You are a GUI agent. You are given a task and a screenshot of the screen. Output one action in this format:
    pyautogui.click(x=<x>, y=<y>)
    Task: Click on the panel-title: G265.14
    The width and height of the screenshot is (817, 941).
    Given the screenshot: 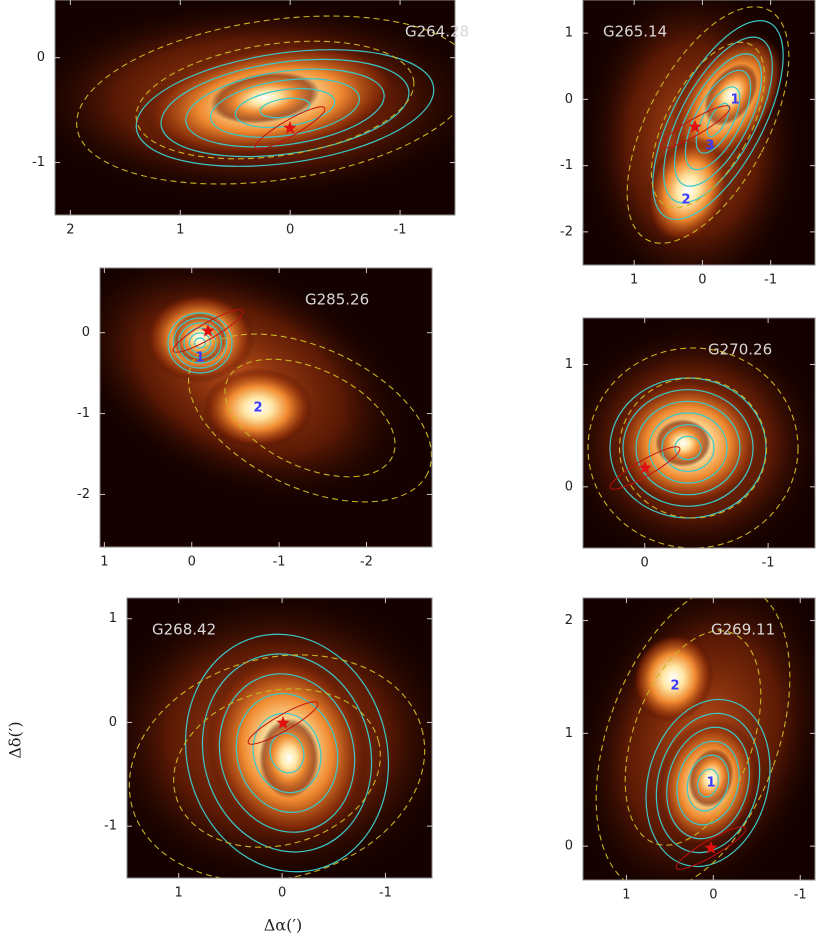 What is the action you would take?
    pyautogui.click(x=635, y=32)
    